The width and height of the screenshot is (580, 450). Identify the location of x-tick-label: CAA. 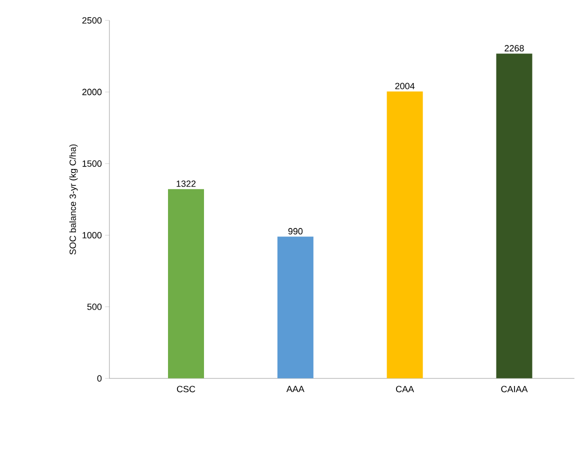
(405, 389).